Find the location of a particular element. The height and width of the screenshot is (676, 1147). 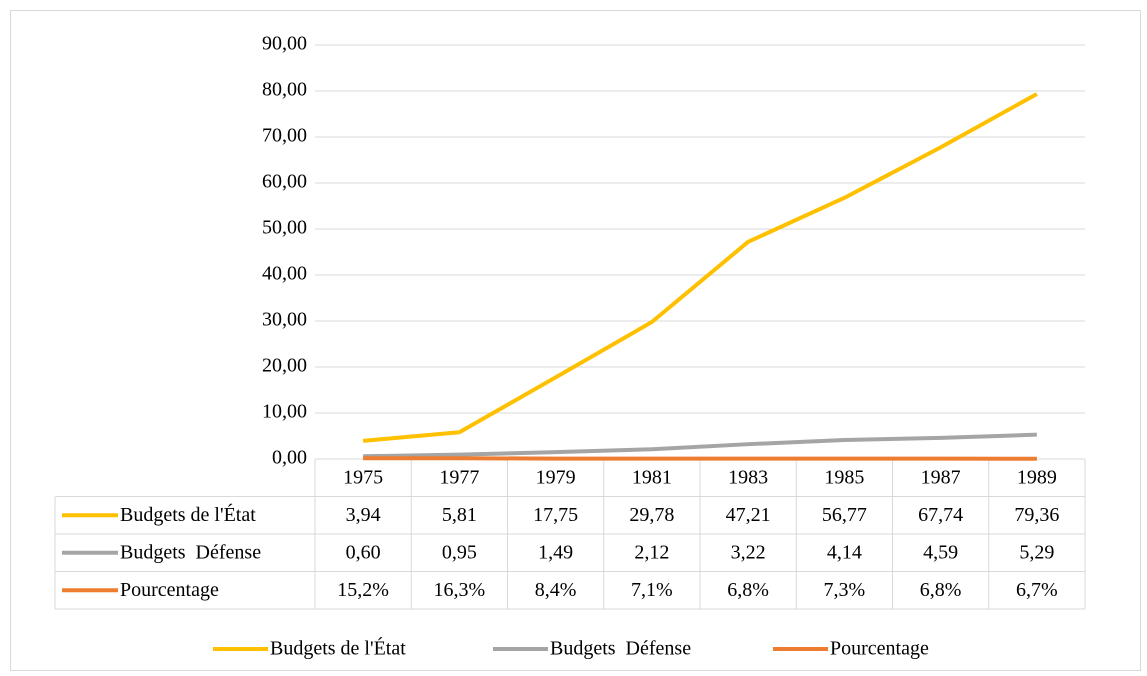

table-cell: 0,60 is located at coordinates (363, 552).